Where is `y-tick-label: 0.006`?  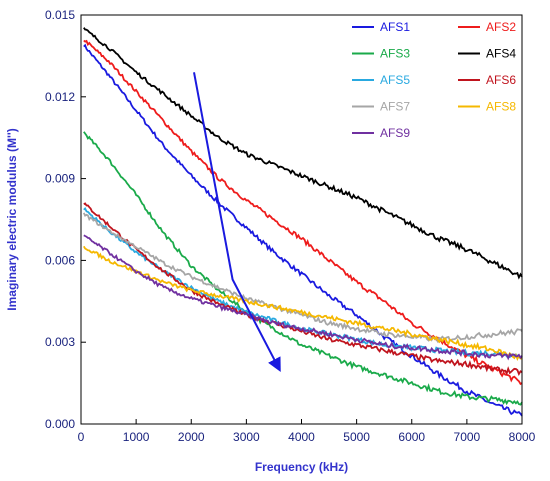 y-tick-label: 0.006 is located at coordinates (60, 260).